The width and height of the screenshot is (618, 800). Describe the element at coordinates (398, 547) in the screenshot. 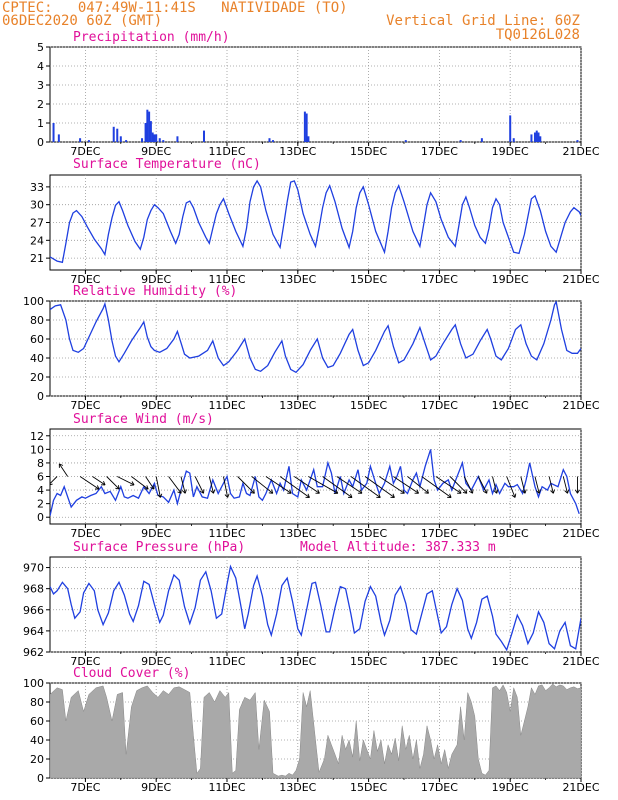

I see `pressure-annotation: Model Altitude: 387.333 m` at that location.